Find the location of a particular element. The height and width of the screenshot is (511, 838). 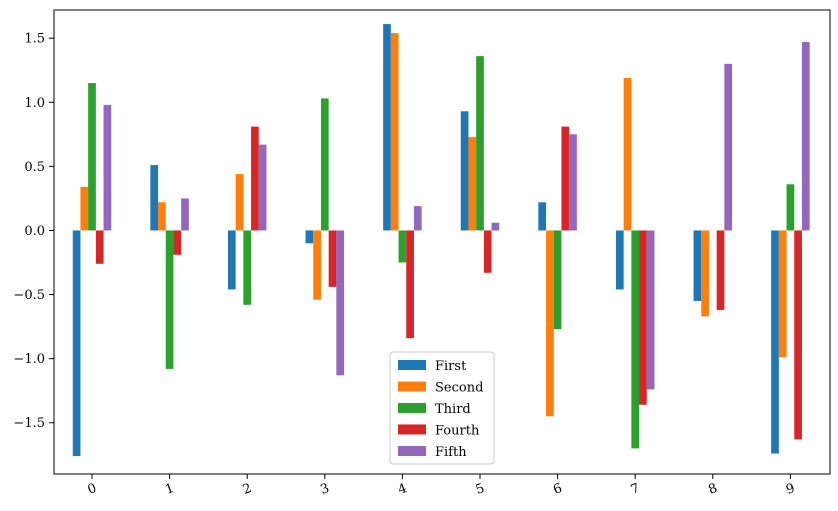

legend-box is located at coordinates (442, 408).